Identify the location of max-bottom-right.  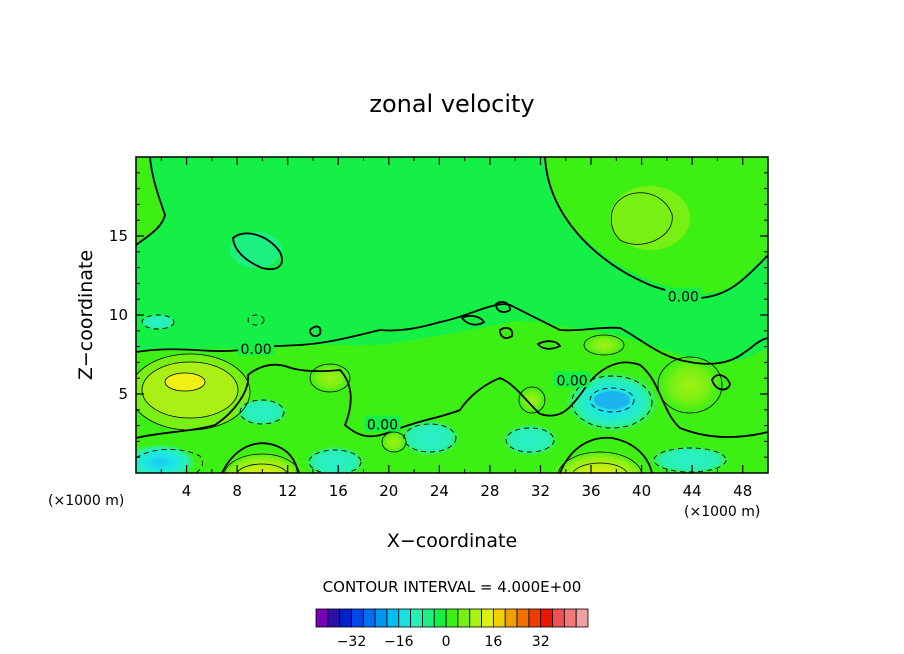
(600, 460).